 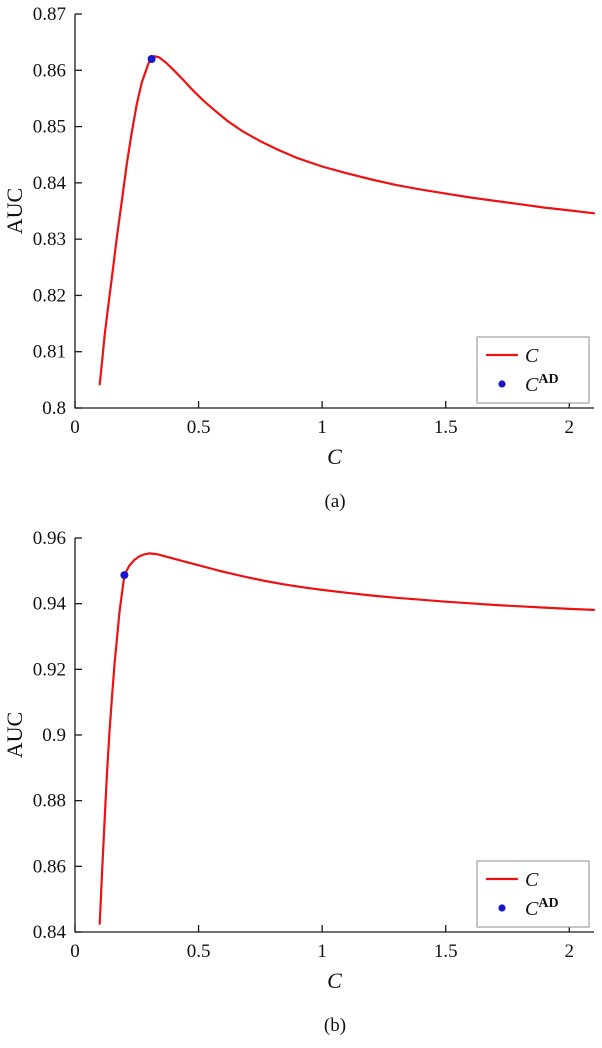 What do you see at coordinates (54, 408) in the screenshot?
I see `y-tick-label: 0.8` at bounding box center [54, 408].